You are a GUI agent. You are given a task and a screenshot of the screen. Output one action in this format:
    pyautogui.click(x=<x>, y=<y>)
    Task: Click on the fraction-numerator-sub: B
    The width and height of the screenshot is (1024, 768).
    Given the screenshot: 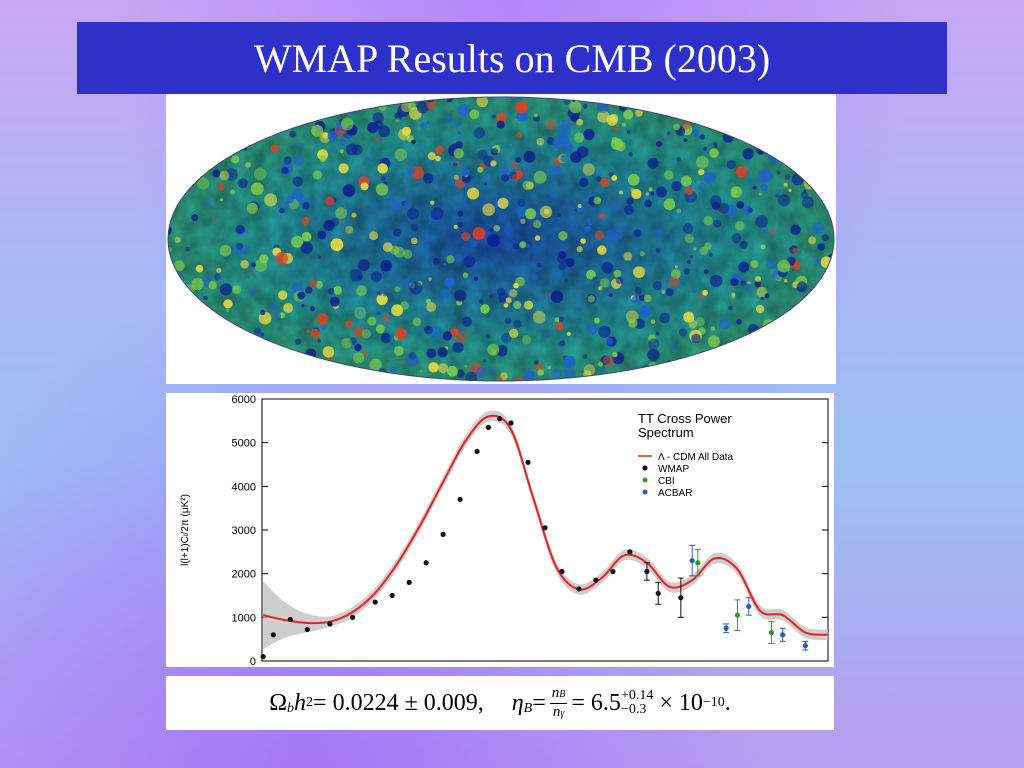 What is the action you would take?
    pyautogui.click(x=562, y=694)
    